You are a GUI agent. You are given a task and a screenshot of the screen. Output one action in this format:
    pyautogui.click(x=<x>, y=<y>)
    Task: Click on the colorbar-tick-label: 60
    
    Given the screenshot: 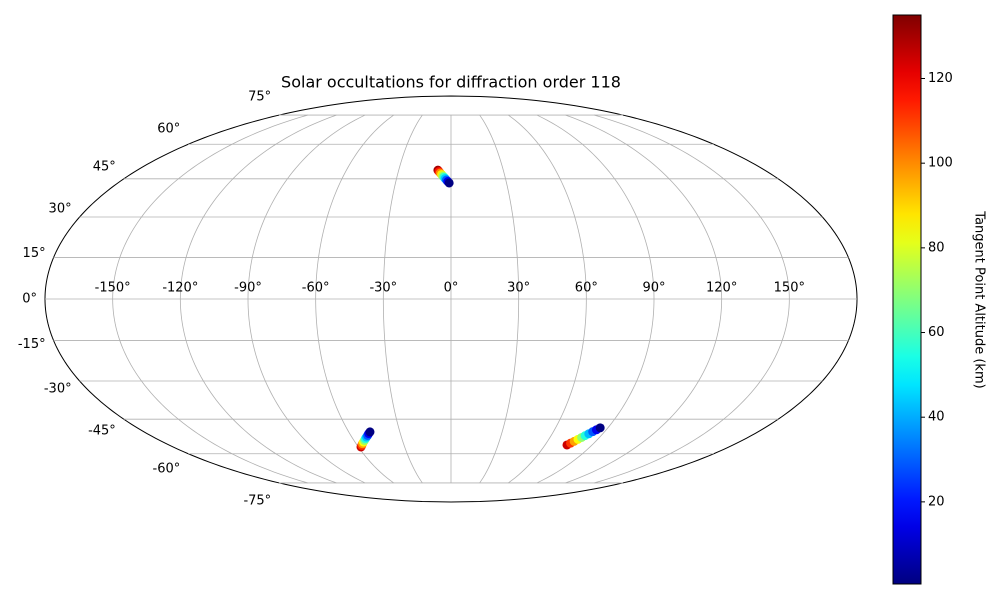 What is the action you would take?
    pyautogui.click(x=936, y=332)
    